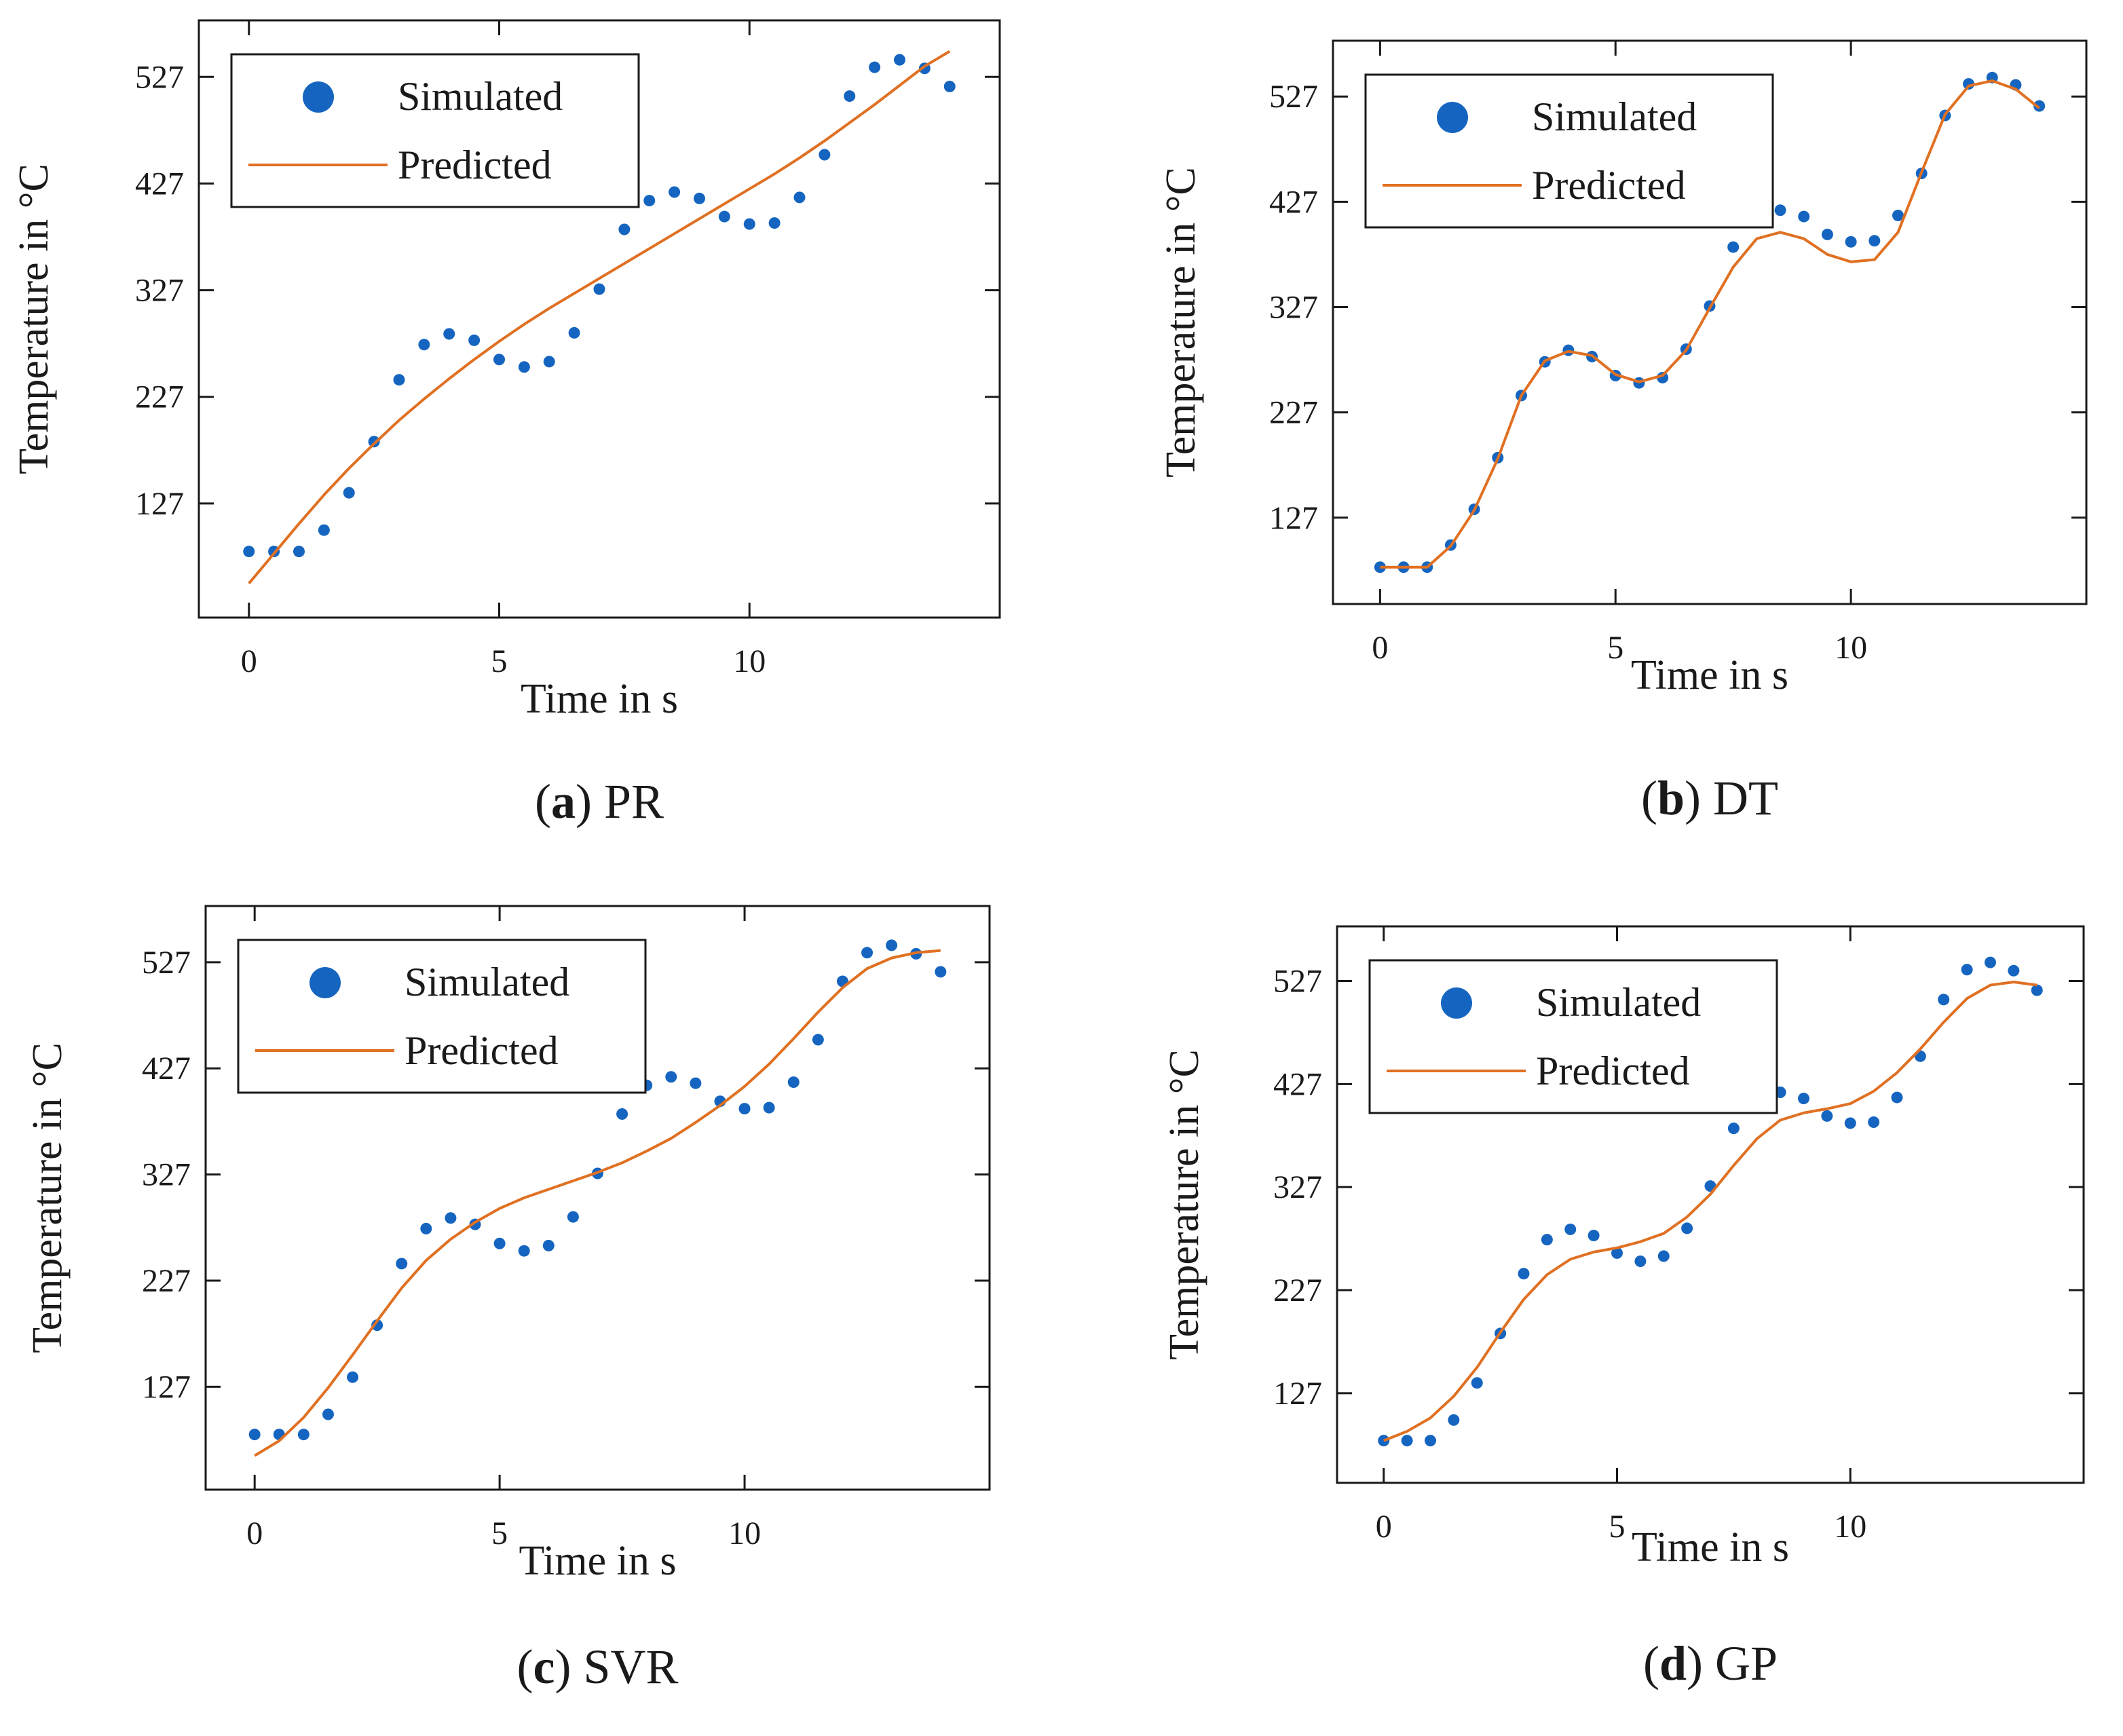  What do you see at coordinates (599, 802) in the screenshot?
I see `panel-caption: (a) PR` at bounding box center [599, 802].